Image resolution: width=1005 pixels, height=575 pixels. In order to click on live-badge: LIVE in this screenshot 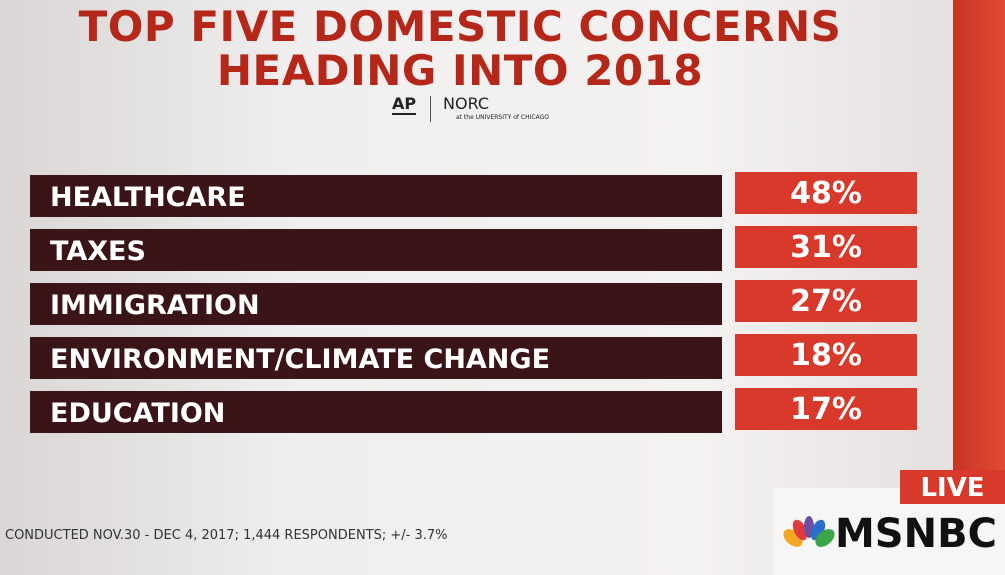, I will do `click(952, 487)`.